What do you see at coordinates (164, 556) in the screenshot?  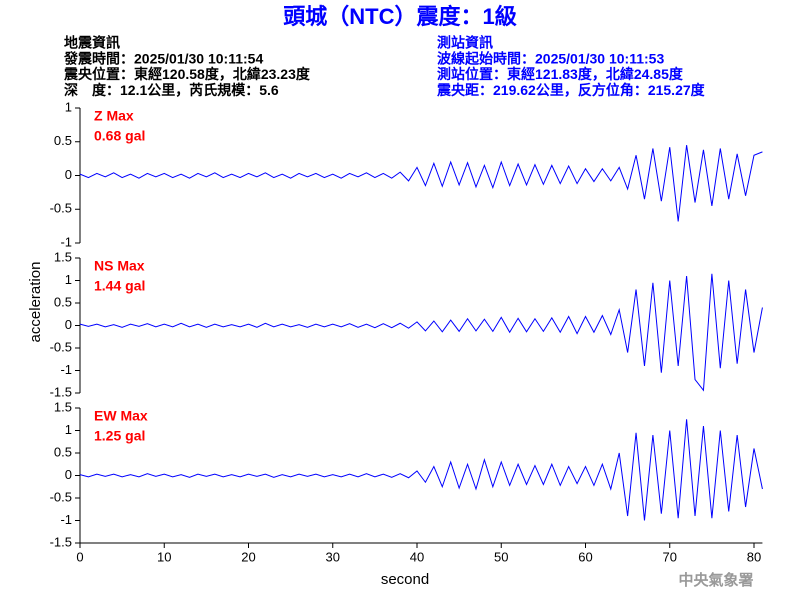 I see `x-tick-label: 10` at bounding box center [164, 556].